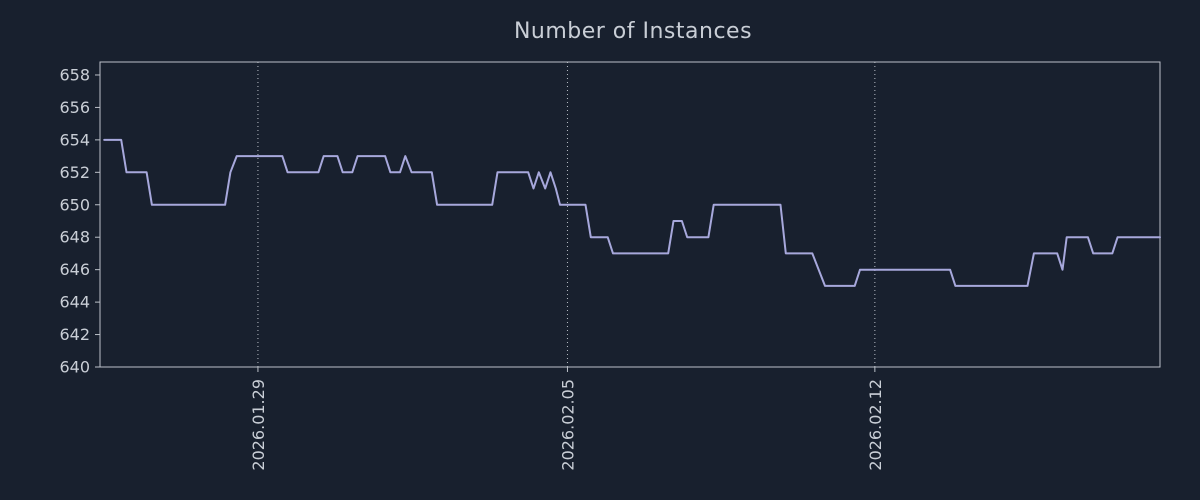 This screenshot has width=1200, height=500. I want to click on y-tick-label: 652, so click(74, 172).